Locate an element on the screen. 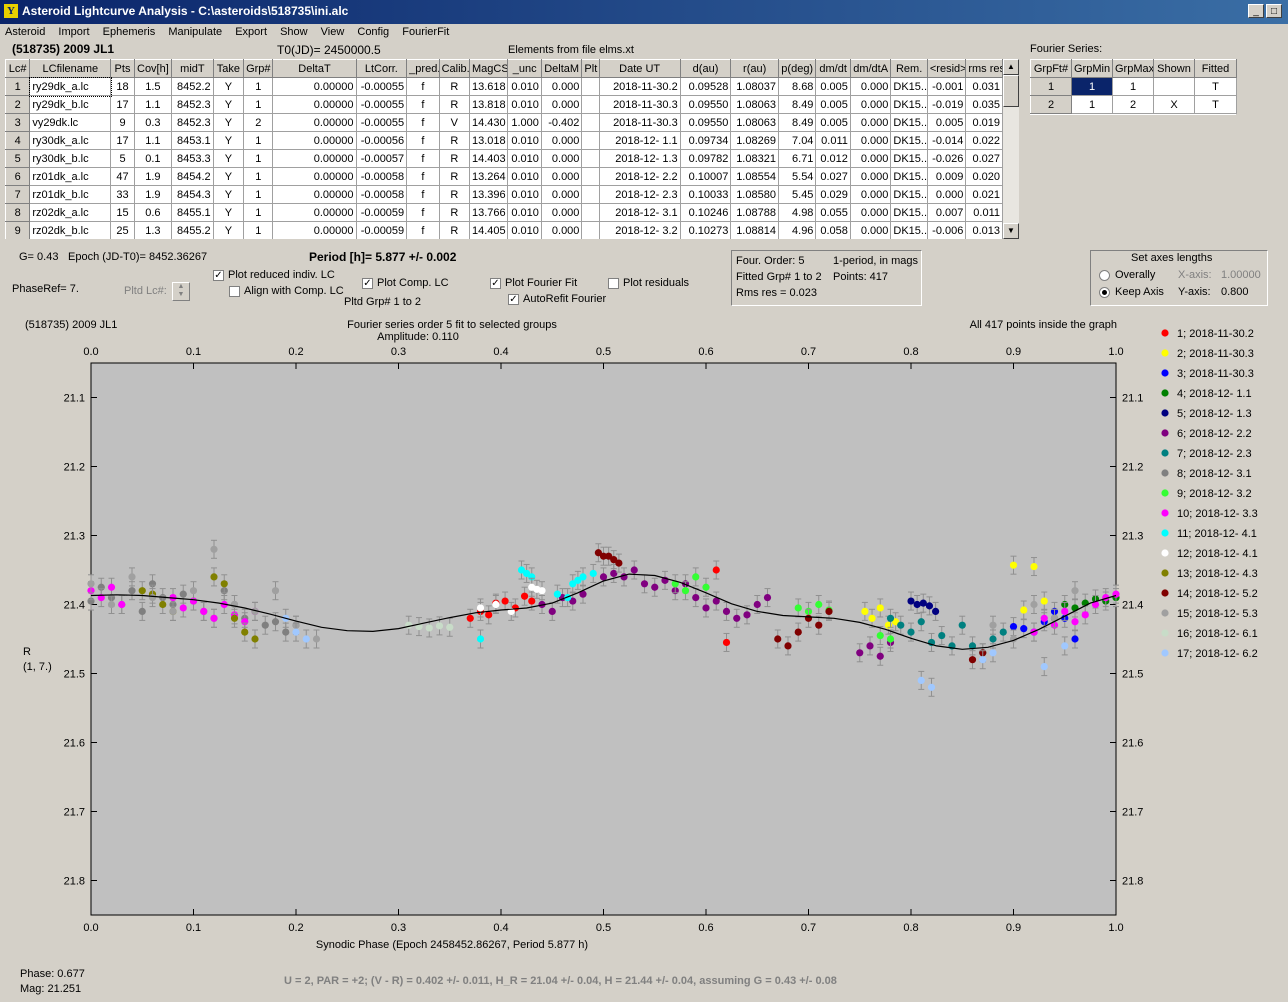  table-cell: 8453.3 is located at coordinates (192, 158).